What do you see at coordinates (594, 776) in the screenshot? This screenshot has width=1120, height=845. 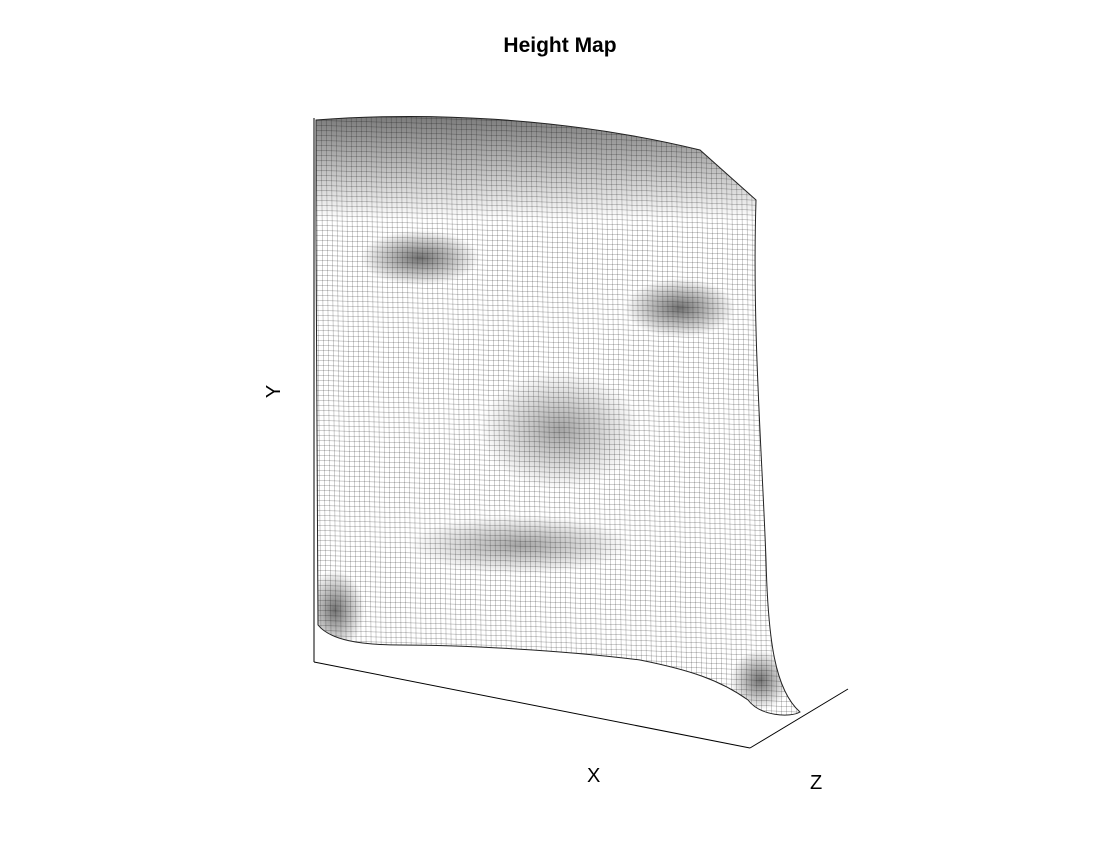 I see `x-axis-label: X` at bounding box center [594, 776].